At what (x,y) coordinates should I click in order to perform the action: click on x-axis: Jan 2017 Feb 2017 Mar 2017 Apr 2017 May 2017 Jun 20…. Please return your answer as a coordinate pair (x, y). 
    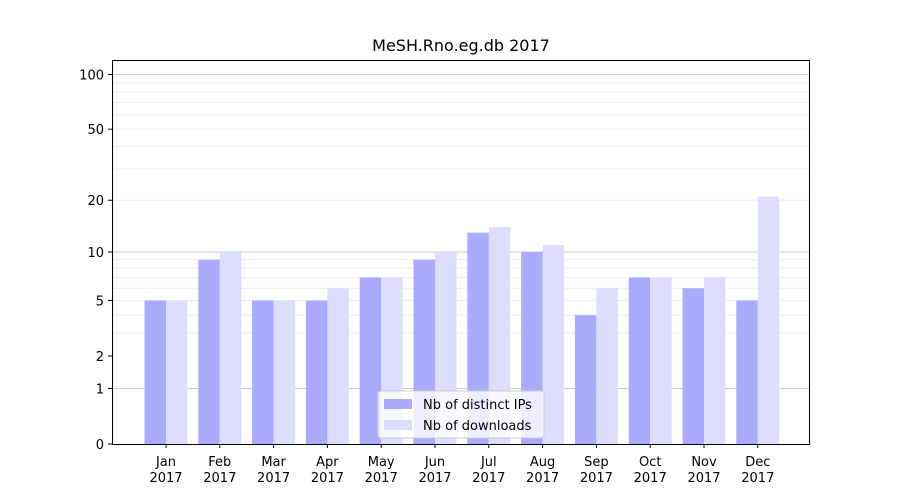
    Looking at the image, I should click on (461, 465).